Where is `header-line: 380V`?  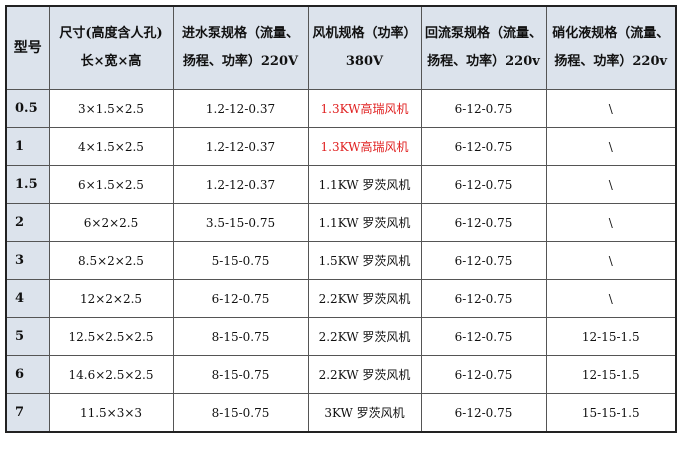
header-line: 380V is located at coordinates (364, 61).